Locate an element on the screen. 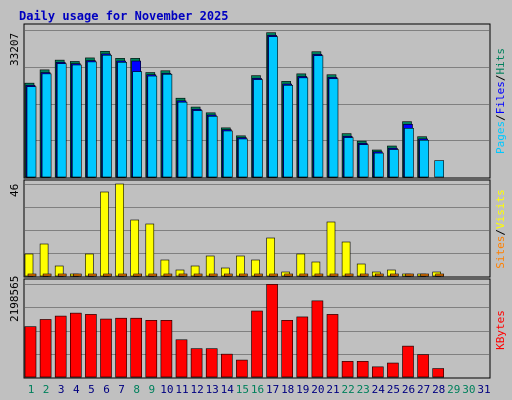 The height and width of the screenshot is (400, 512). chart-title: Daily usage for November 2025 is located at coordinates (124, 16).